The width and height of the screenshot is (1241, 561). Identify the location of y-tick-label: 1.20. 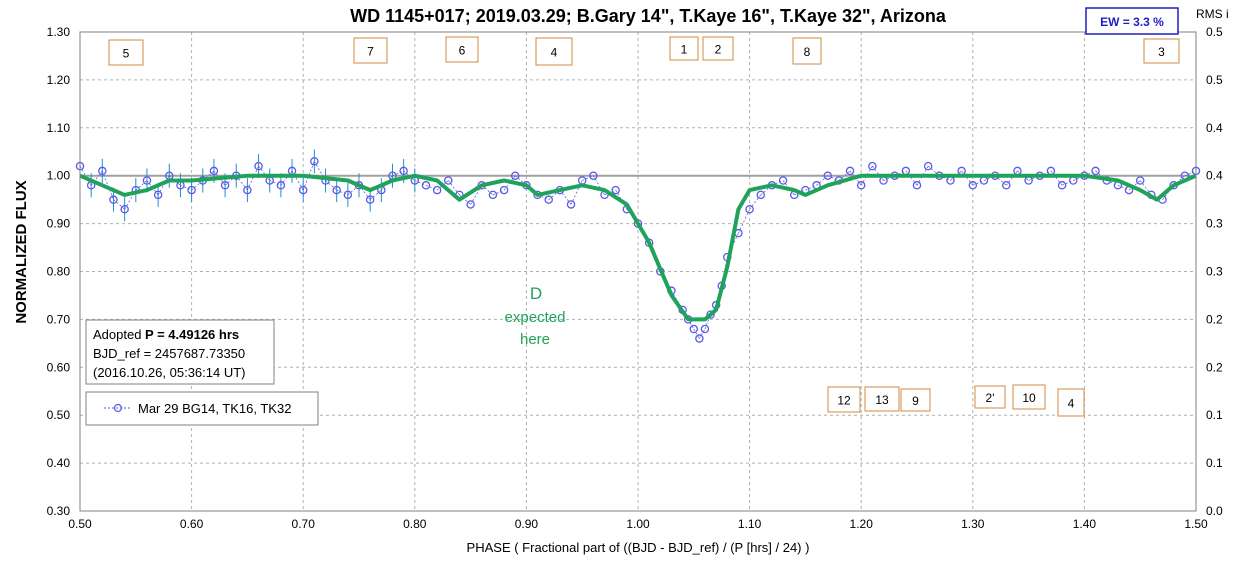
(59, 80).